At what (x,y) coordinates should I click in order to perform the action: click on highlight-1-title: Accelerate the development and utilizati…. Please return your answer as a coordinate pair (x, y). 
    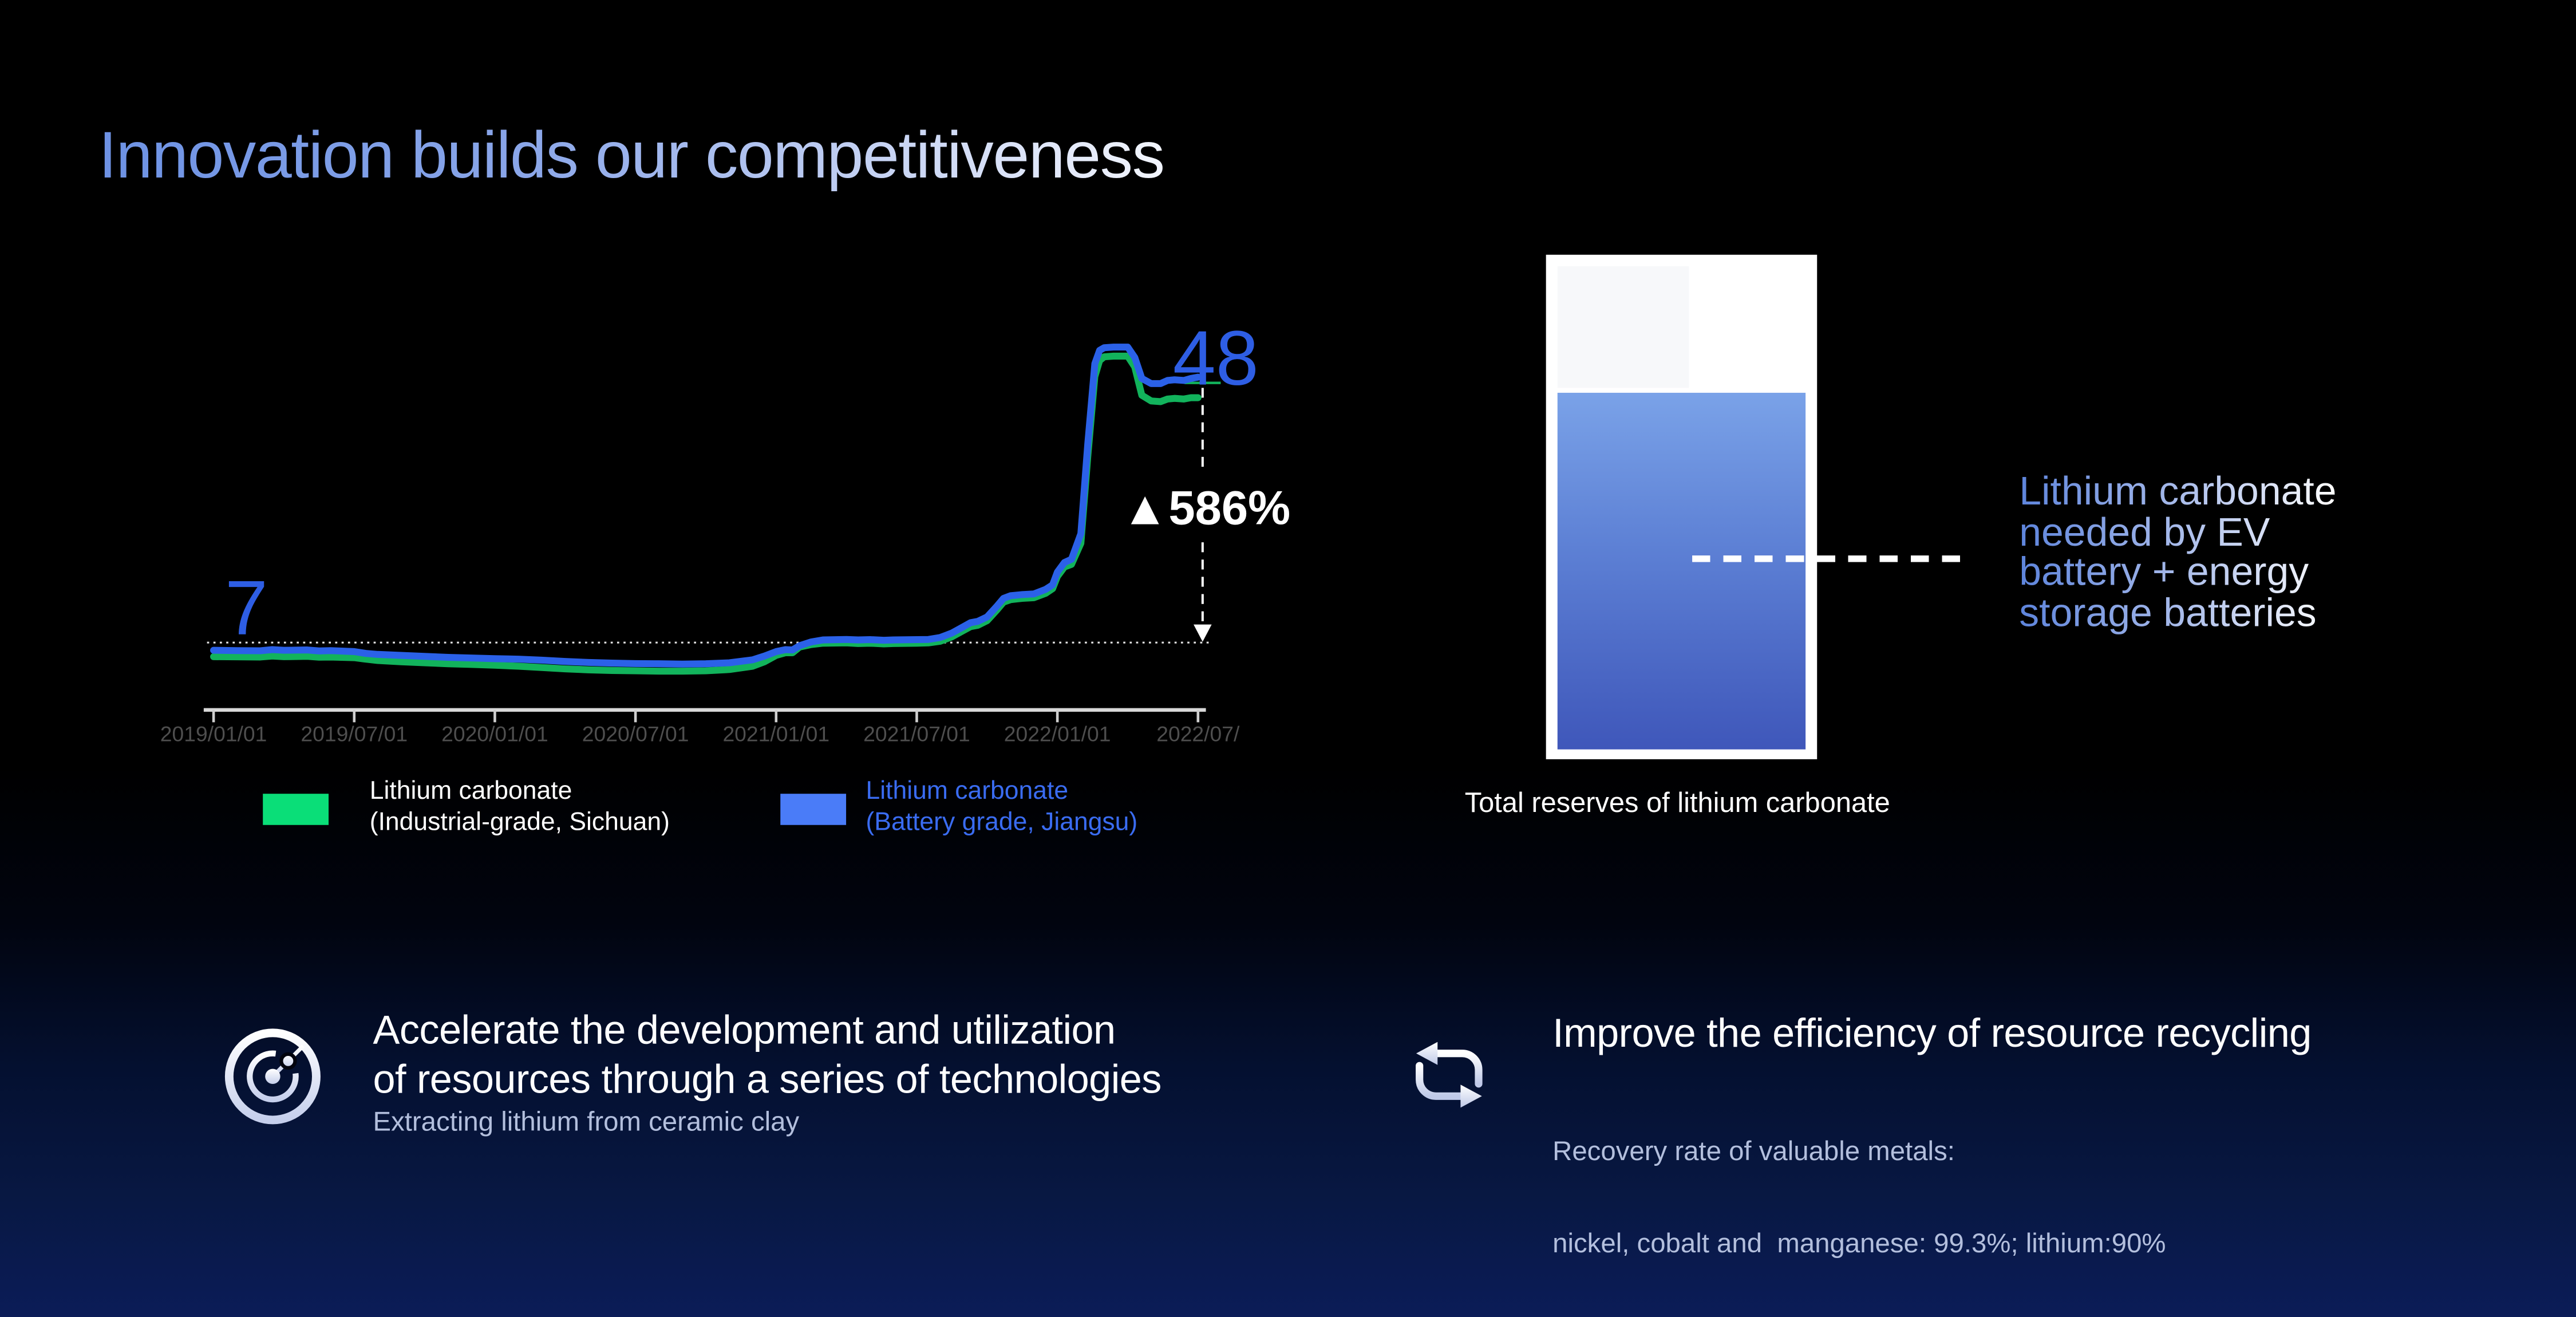
    Looking at the image, I should click on (767, 1055).